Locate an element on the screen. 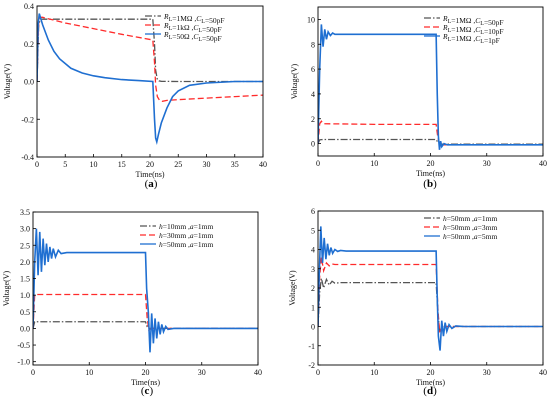 The height and width of the screenshot is (412, 550). y-tick-label: -1 is located at coordinates (311, 346).